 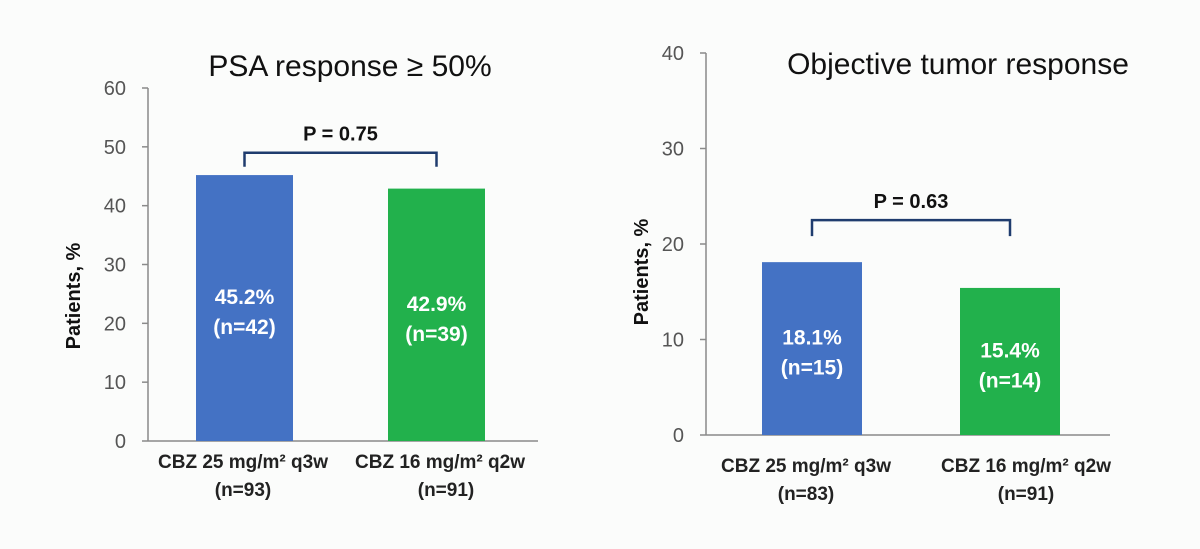 I want to click on y-tick-label: 50, so click(x=115, y=148).